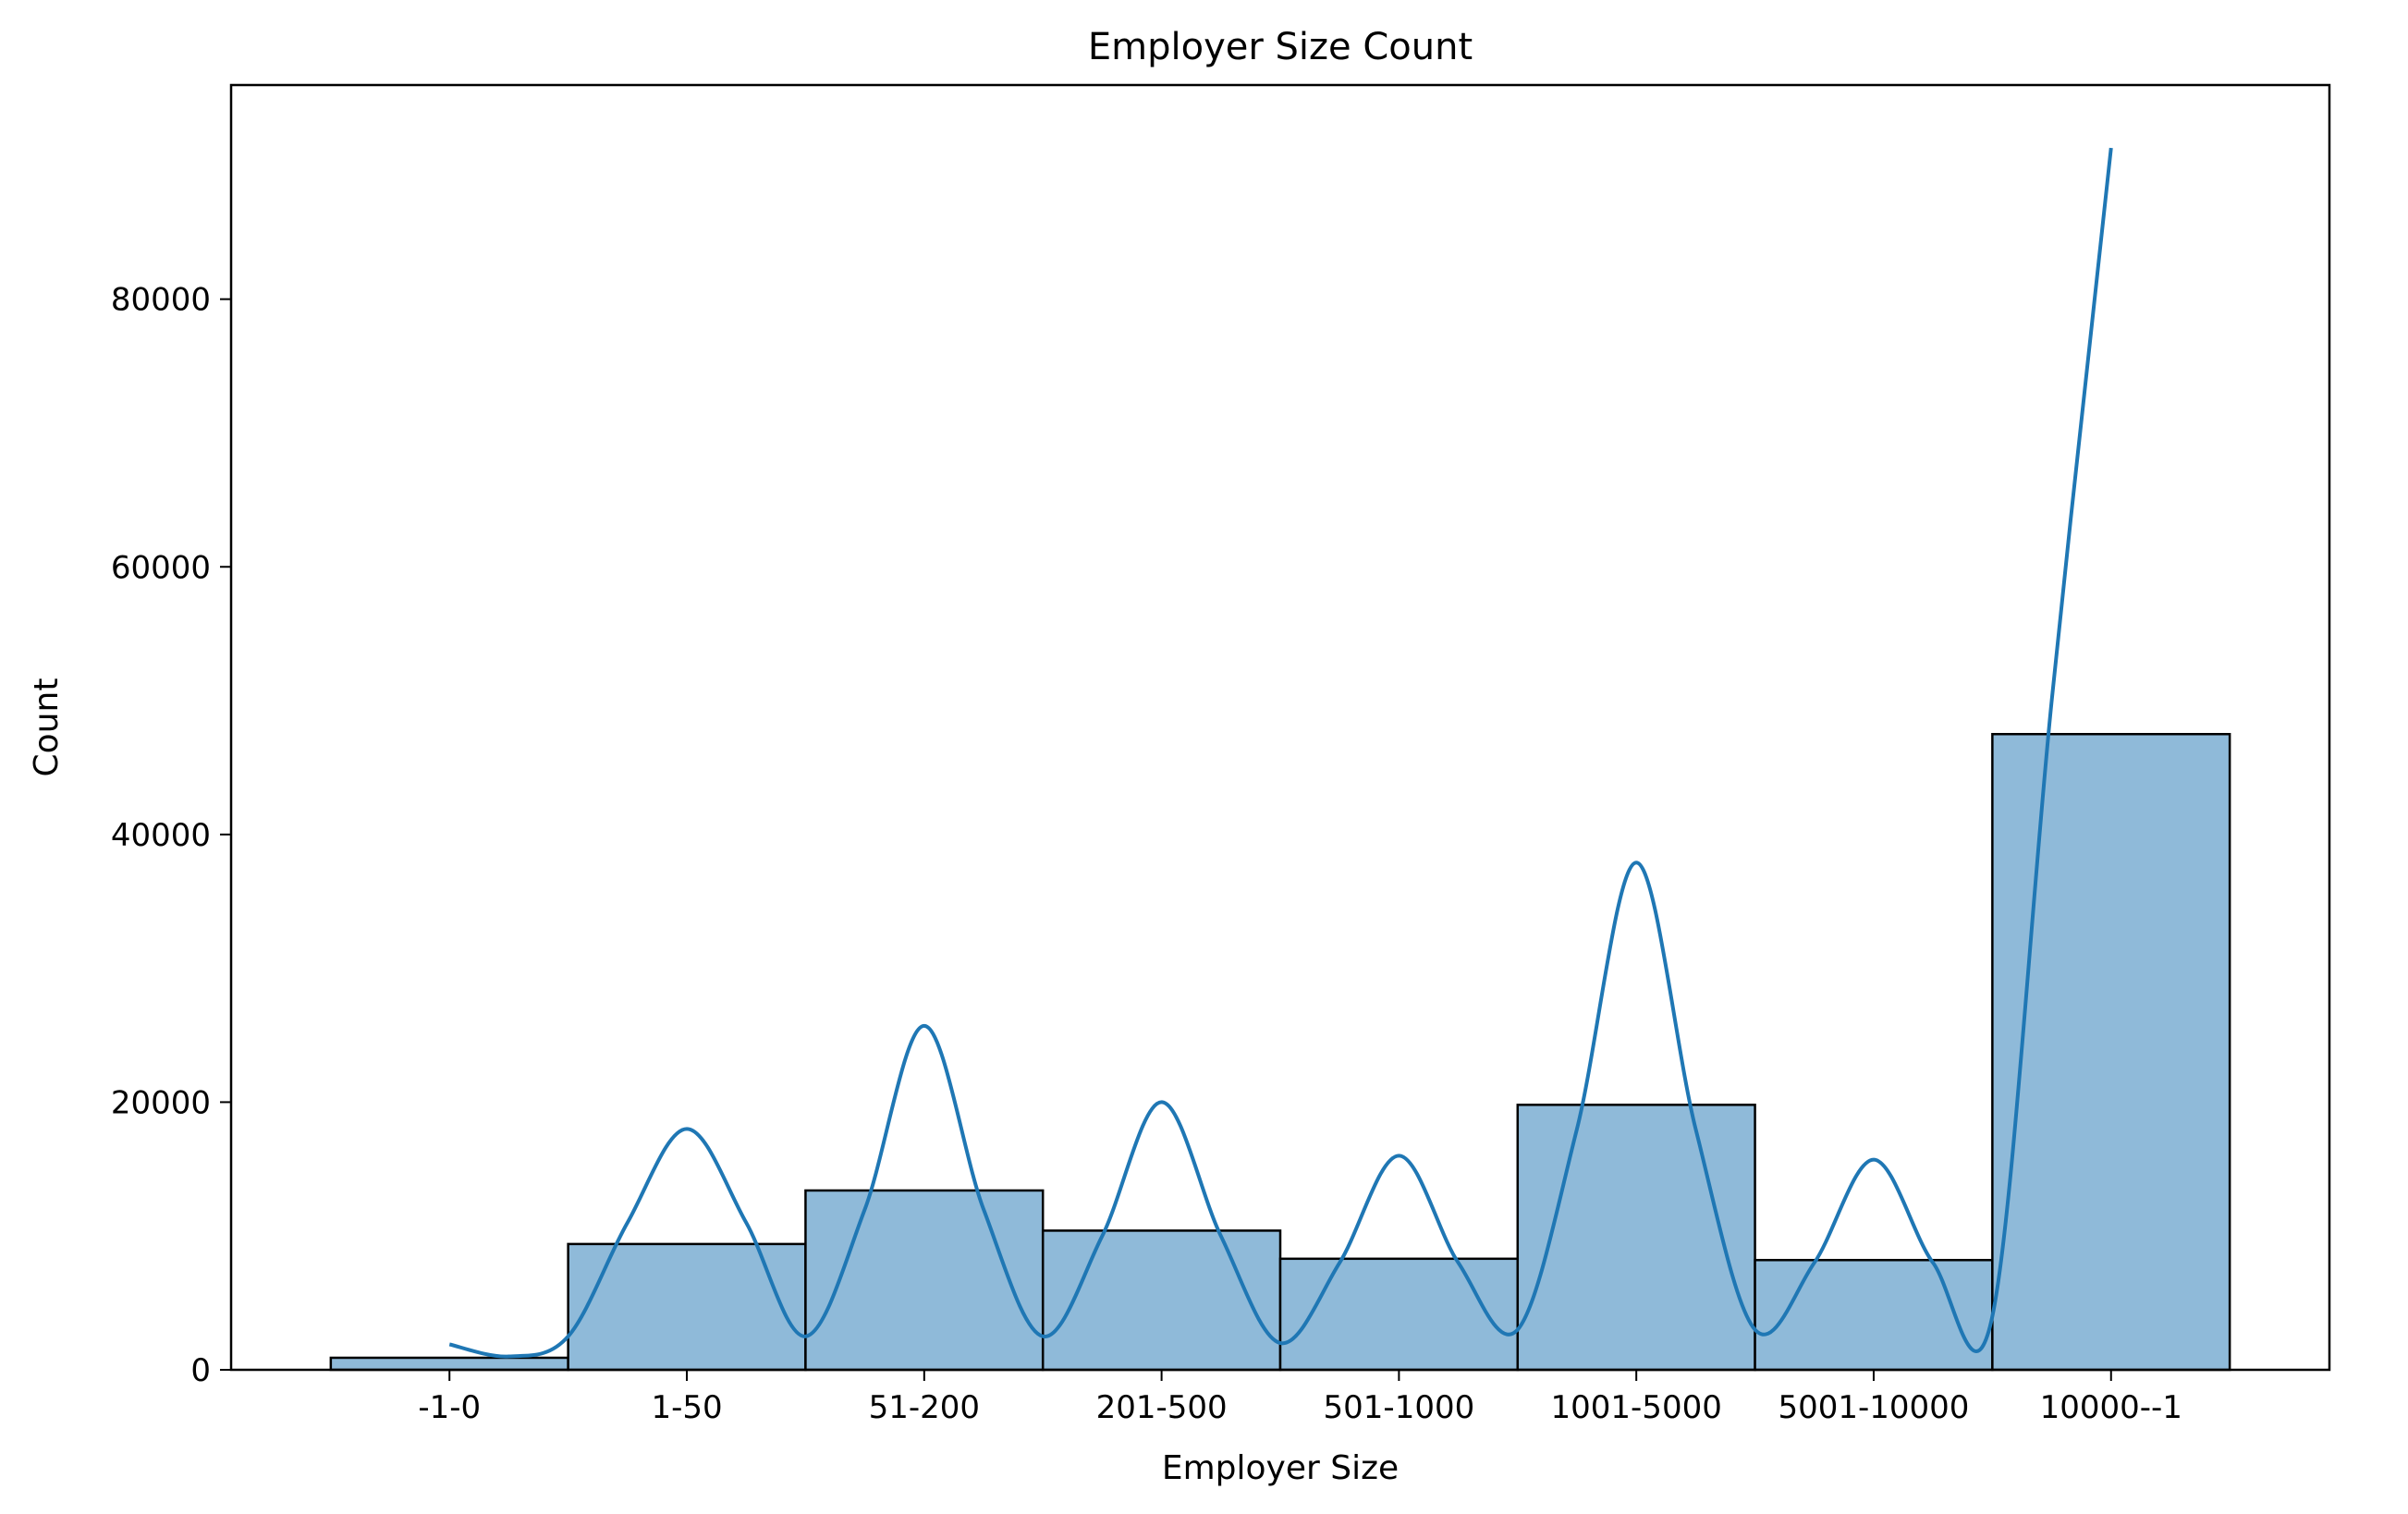 The height and width of the screenshot is (1514, 2408). I want to click on x-tick-label: 1001-5000, so click(1636, 1407).